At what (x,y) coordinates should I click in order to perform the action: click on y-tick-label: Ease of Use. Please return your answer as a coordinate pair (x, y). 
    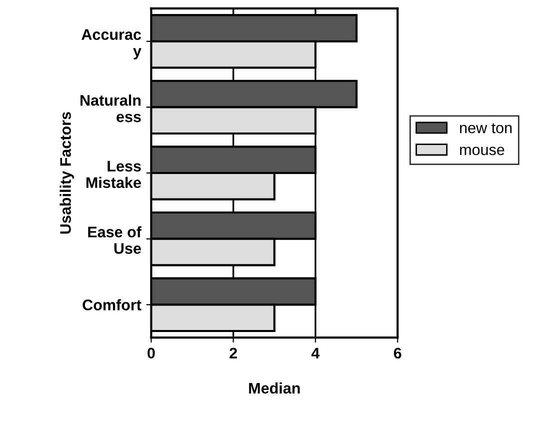
    Looking at the image, I should click on (115, 240).